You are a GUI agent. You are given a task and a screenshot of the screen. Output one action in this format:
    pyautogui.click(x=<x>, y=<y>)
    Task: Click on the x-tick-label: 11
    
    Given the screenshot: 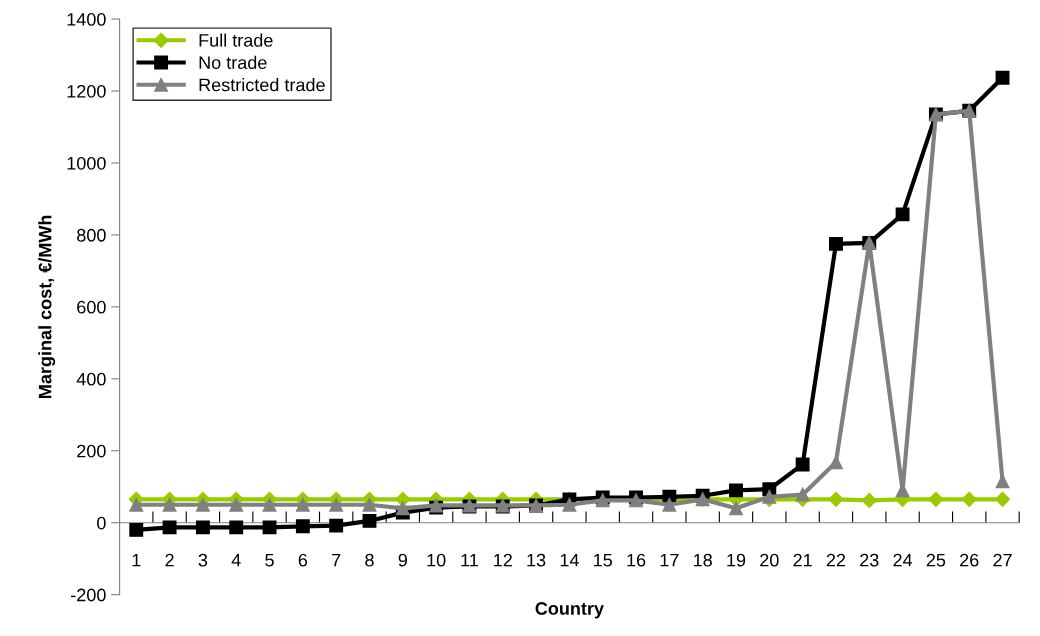 What is the action you would take?
    pyautogui.click(x=469, y=560)
    